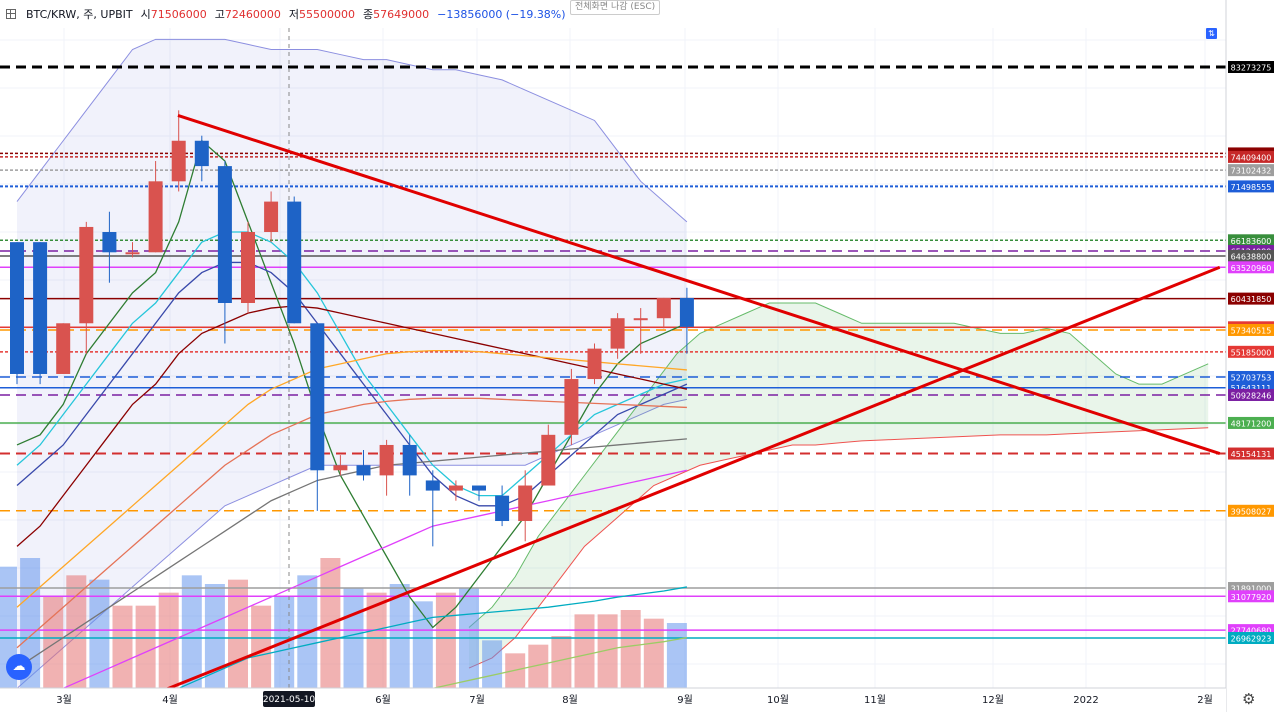 Image resolution: width=1280 pixels, height=712 pixels. I want to click on price-axis-label: 39508027, so click(1251, 511).